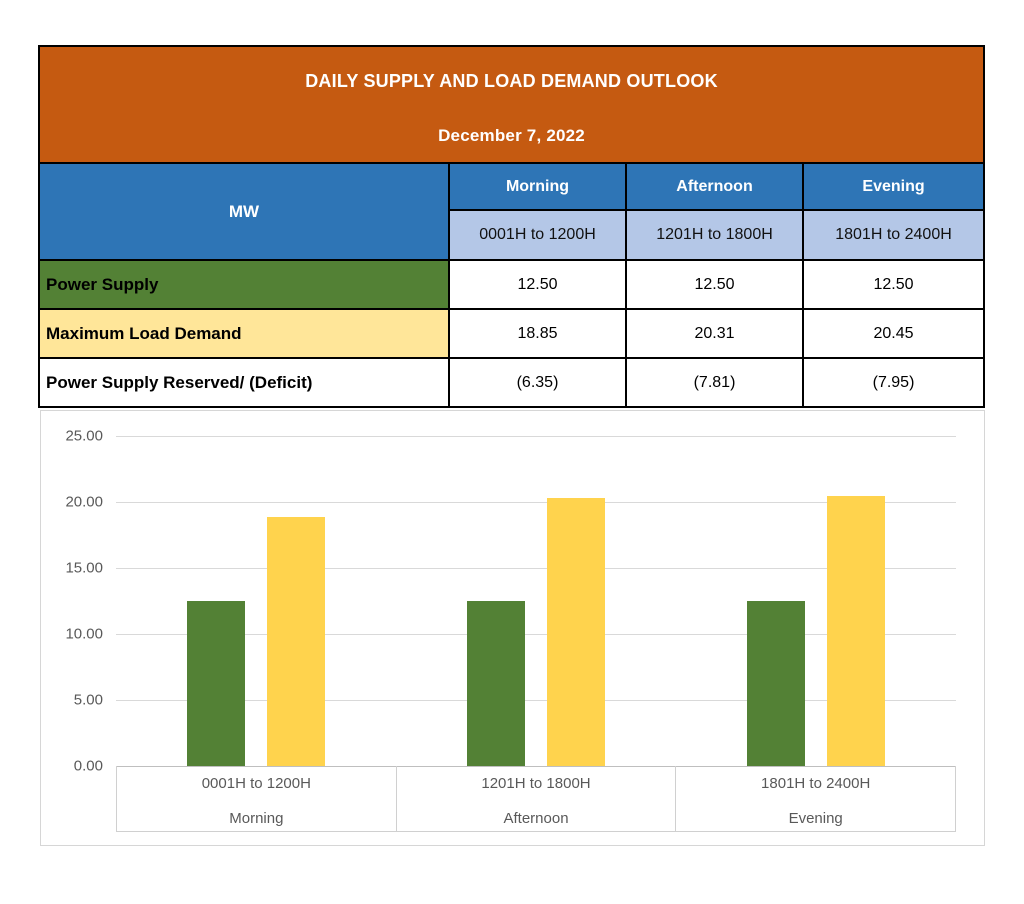 Image resolution: width=1024 pixels, height=904 pixels. Describe the element at coordinates (815, 798) in the screenshot. I see `x-category-evening: 1801H to 2400H Evening` at that location.